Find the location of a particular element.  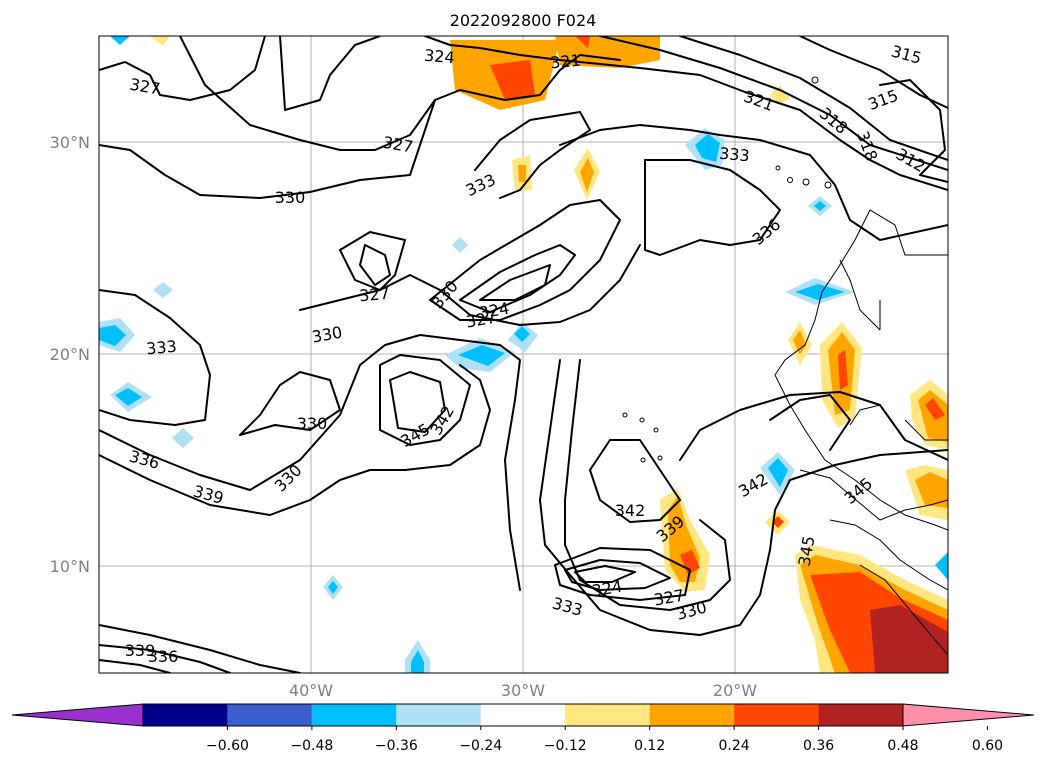

colorbar-extend-max is located at coordinates (968, 715).